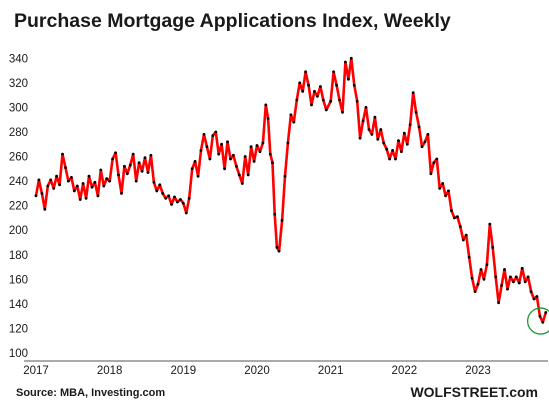 Image resolution: width=549 pixels, height=404 pixels. I want to click on y-tick-label: 200, so click(18, 231).